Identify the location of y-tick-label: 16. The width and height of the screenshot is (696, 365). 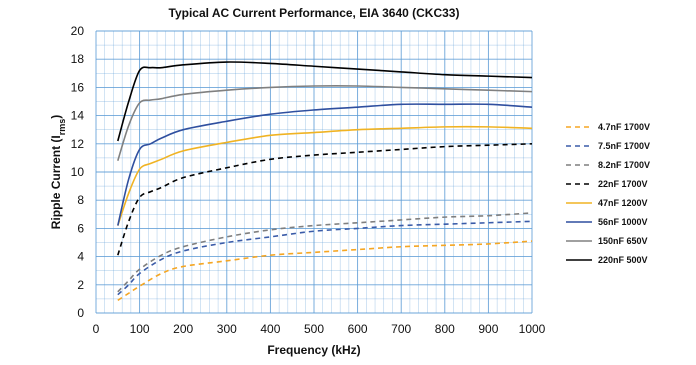
(78, 87).